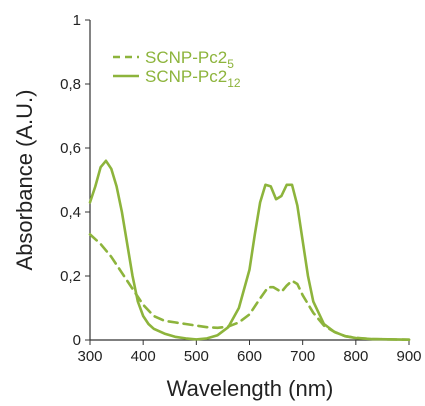 This screenshot has height=406, width=425. What do you see at coordinates (302, 356) in the screenshot?
I see `x-tick-label: 700` at bounding box center [302, 356].